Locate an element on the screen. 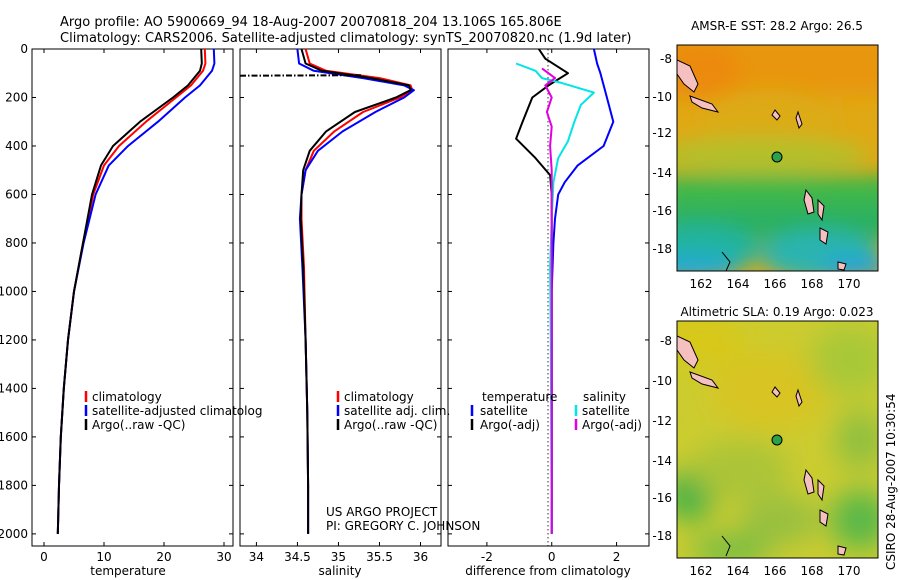 This screenshot has height=580, width=900. y-tick-label: 1200 is located at coordinates (14, 340).